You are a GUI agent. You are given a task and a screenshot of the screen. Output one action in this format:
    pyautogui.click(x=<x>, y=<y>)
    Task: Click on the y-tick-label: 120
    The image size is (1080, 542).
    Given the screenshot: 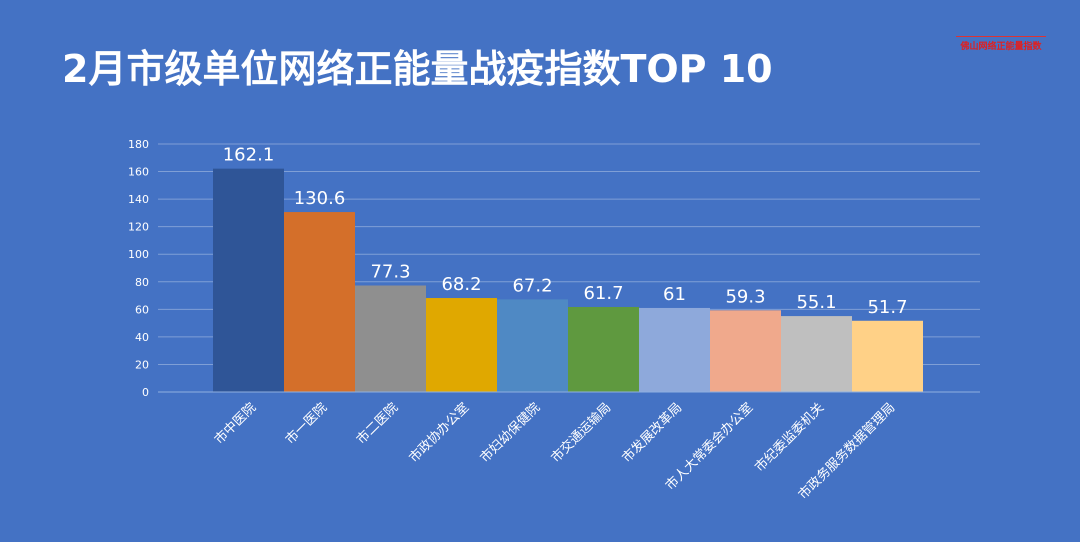 What is the action you would take?
    pyautogui.click(x=138, y=227)
    